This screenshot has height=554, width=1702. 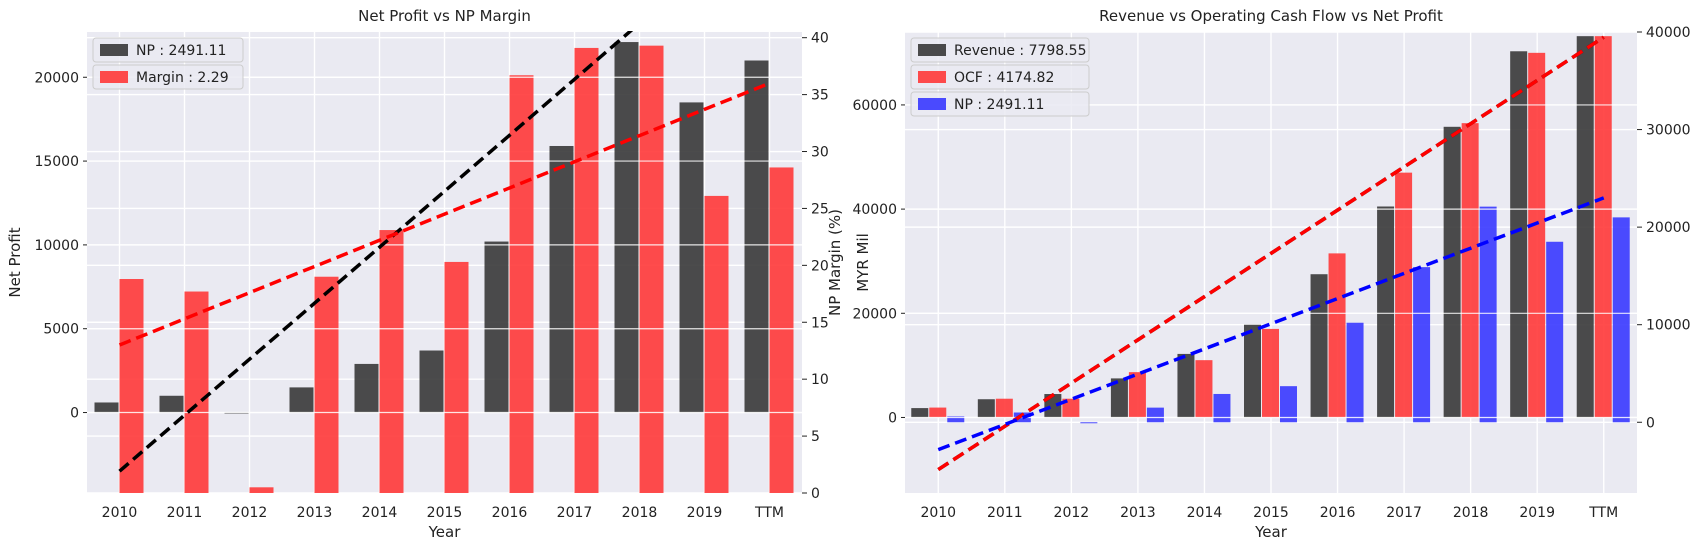 What do you see at coordinates (820, 266) in the screenshot?
I see `y-right-tick-label: 20` at bounding box center [820, 266].